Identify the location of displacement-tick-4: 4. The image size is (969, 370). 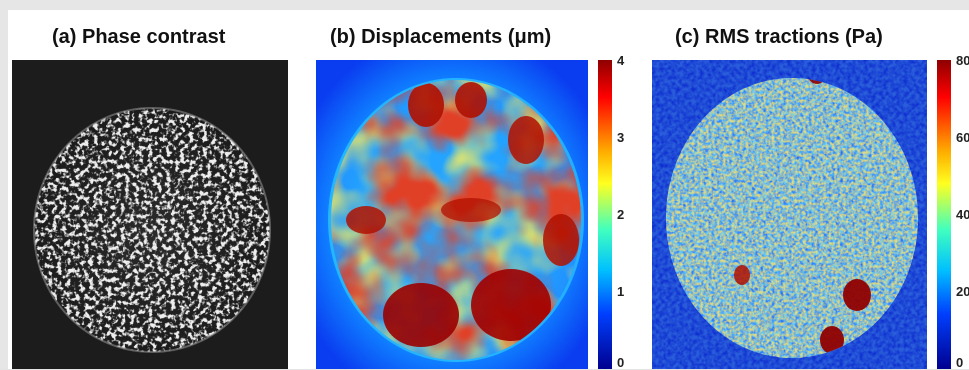
(621, 60).